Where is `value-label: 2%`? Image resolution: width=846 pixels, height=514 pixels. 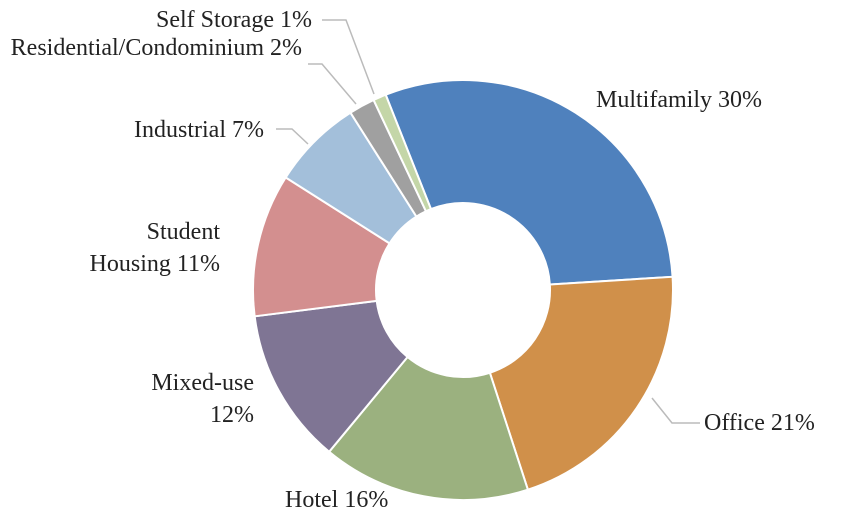
value-label: 2% is located at coordinates (286, 48).